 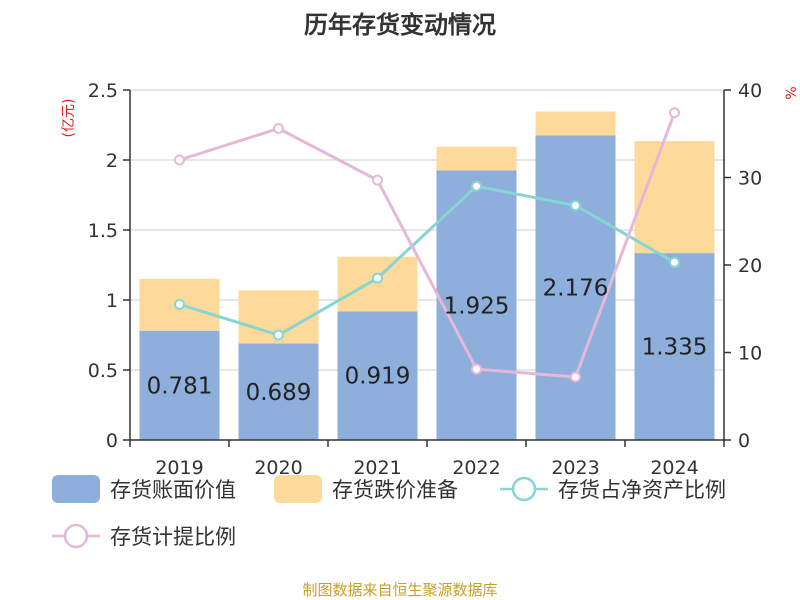 I want to click on line-point-2-2022, so click(x=476, y=186).